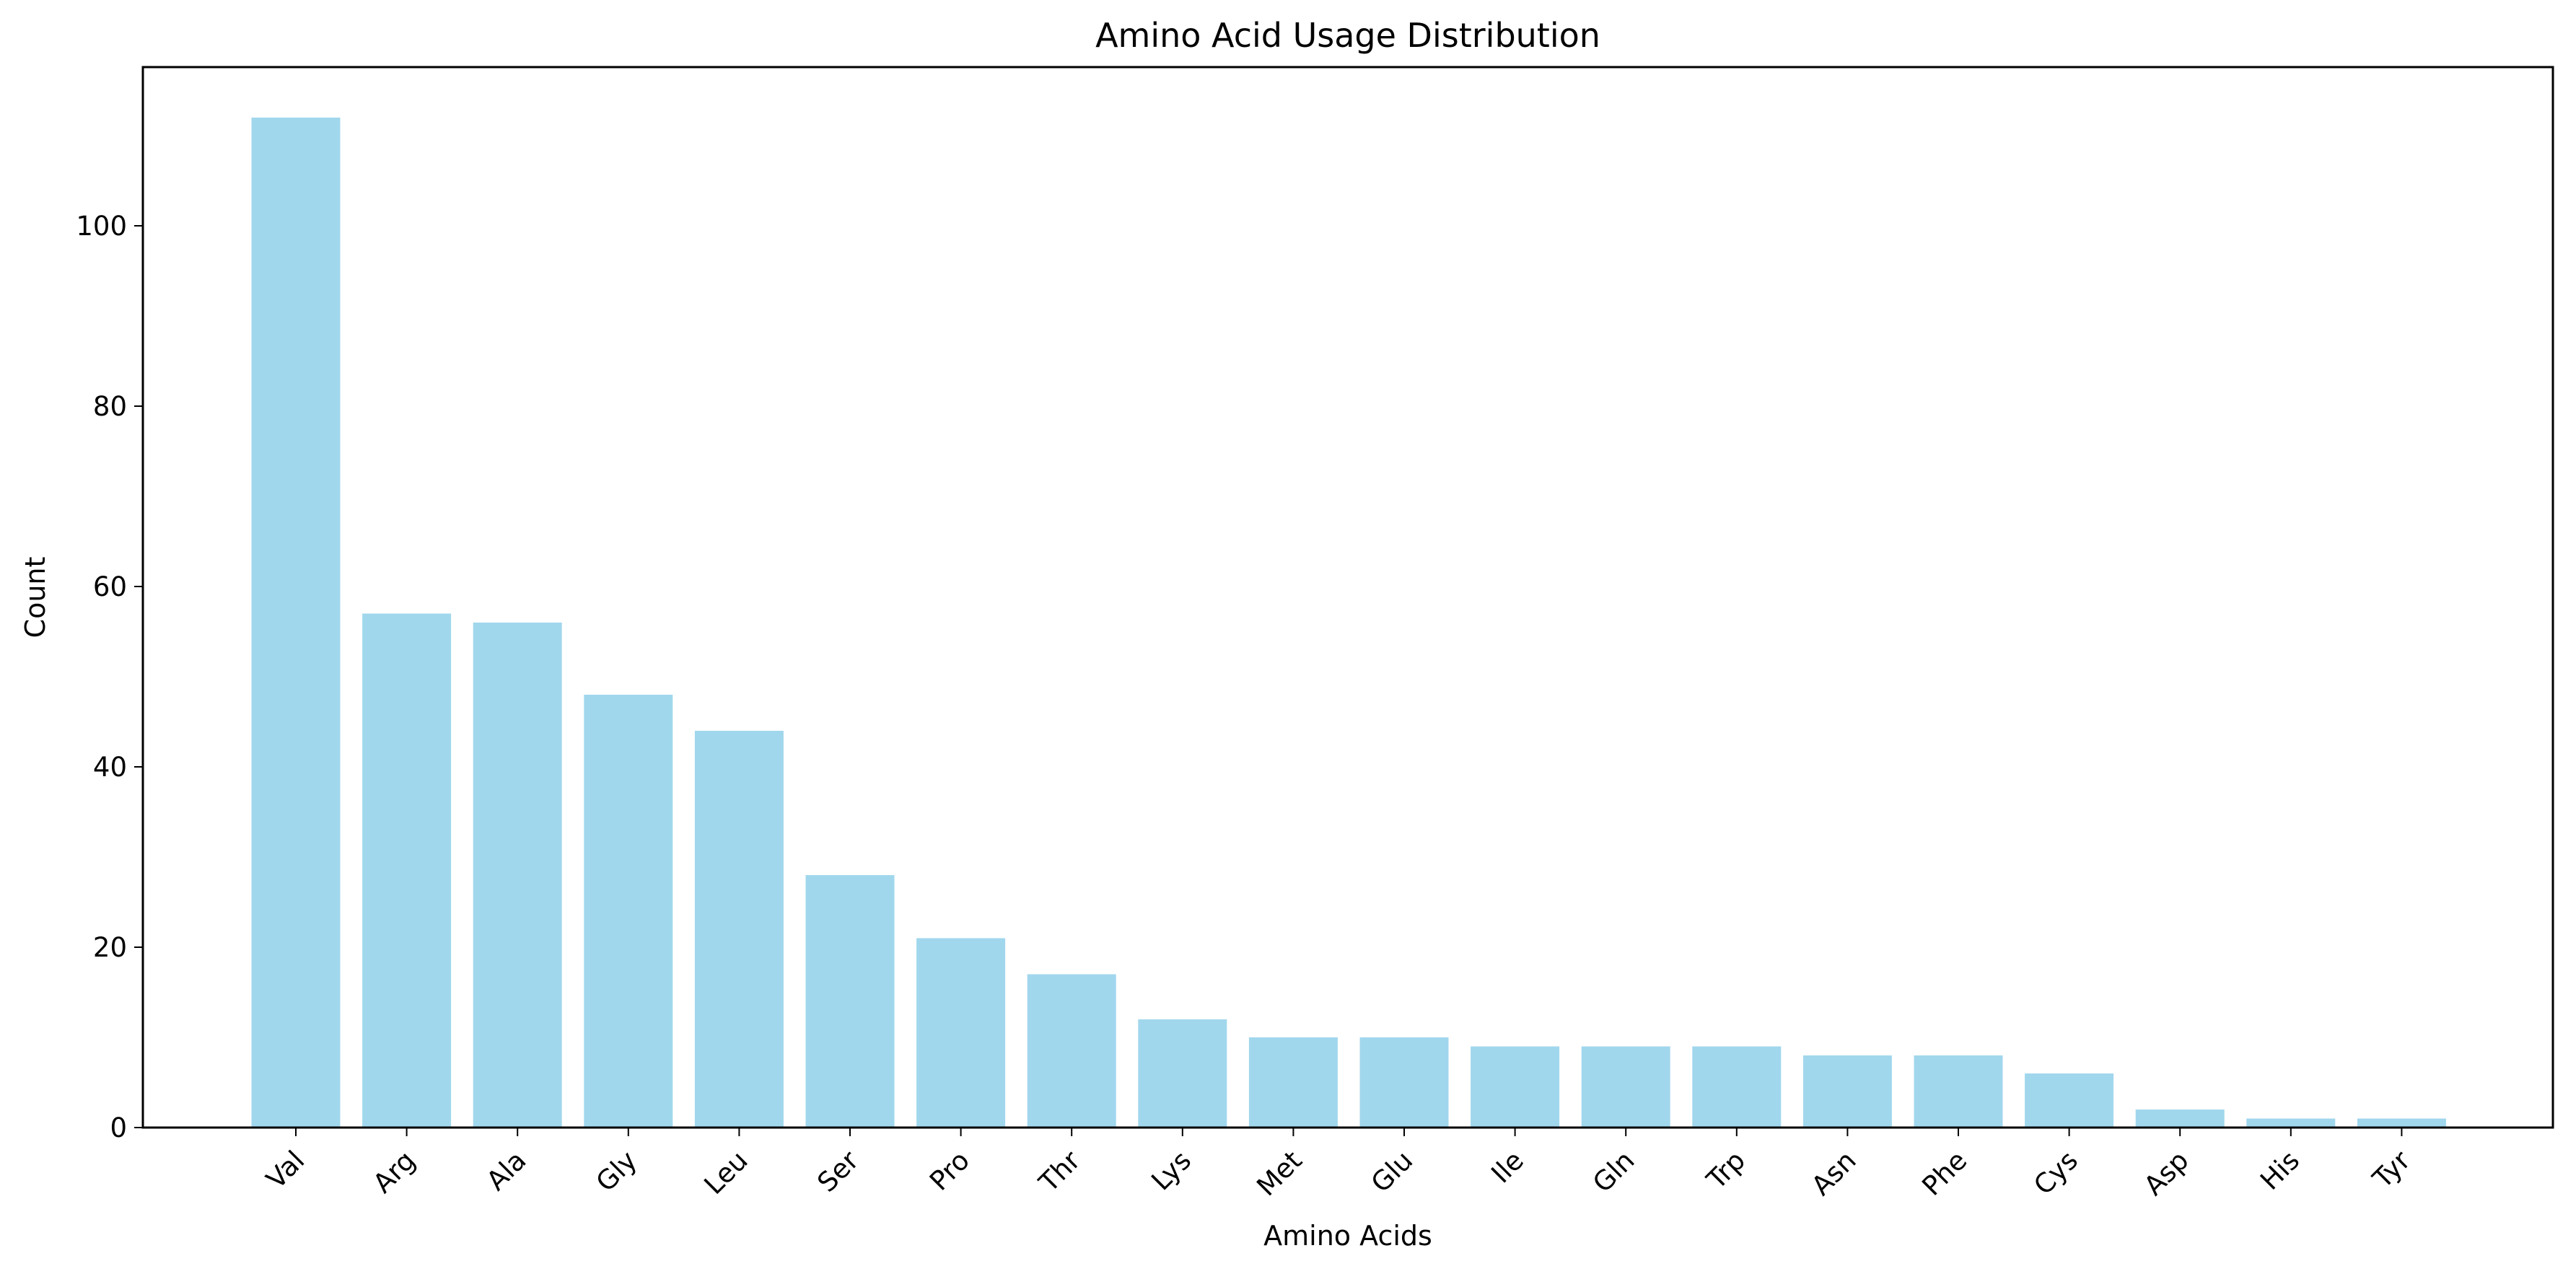 This screenshot has width=2576, height=1274. What do you see at coordinates (407, 870) in the screenshot?
I see `bar-arg` at bounding box center [407, 870].